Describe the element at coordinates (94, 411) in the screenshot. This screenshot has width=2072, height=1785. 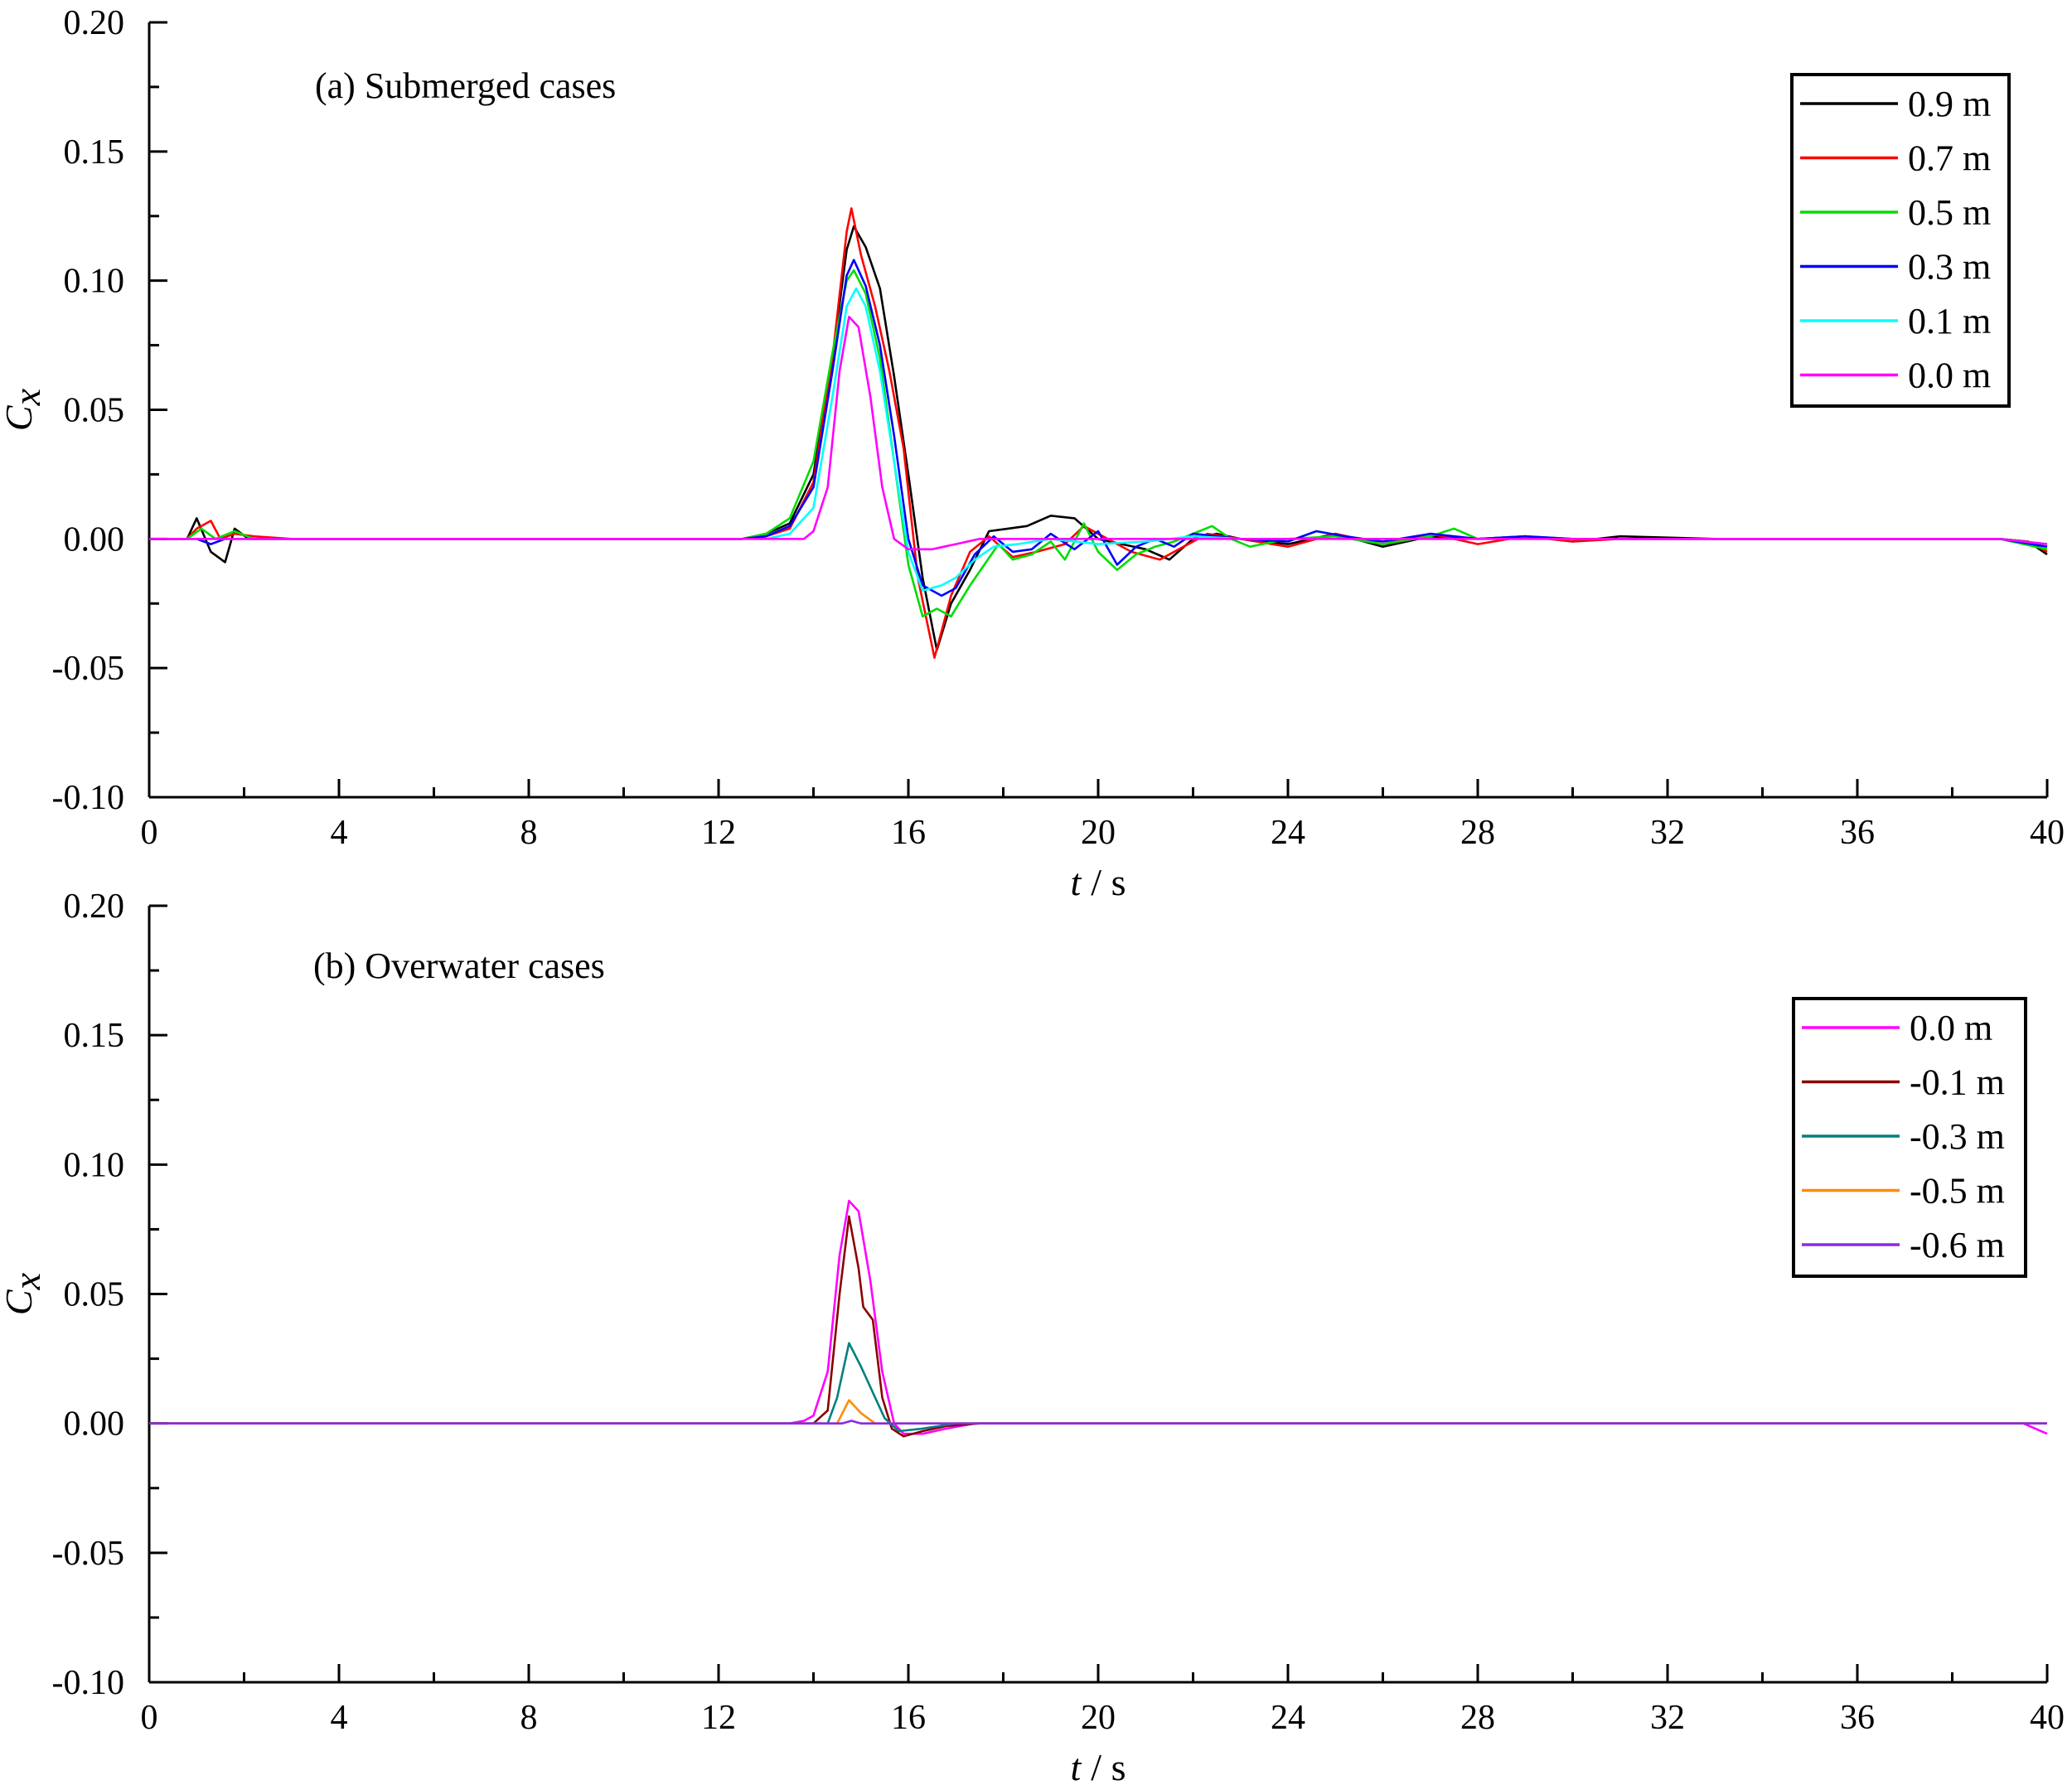
I see `panel-a-y-tick-label: 0.05` at that location.